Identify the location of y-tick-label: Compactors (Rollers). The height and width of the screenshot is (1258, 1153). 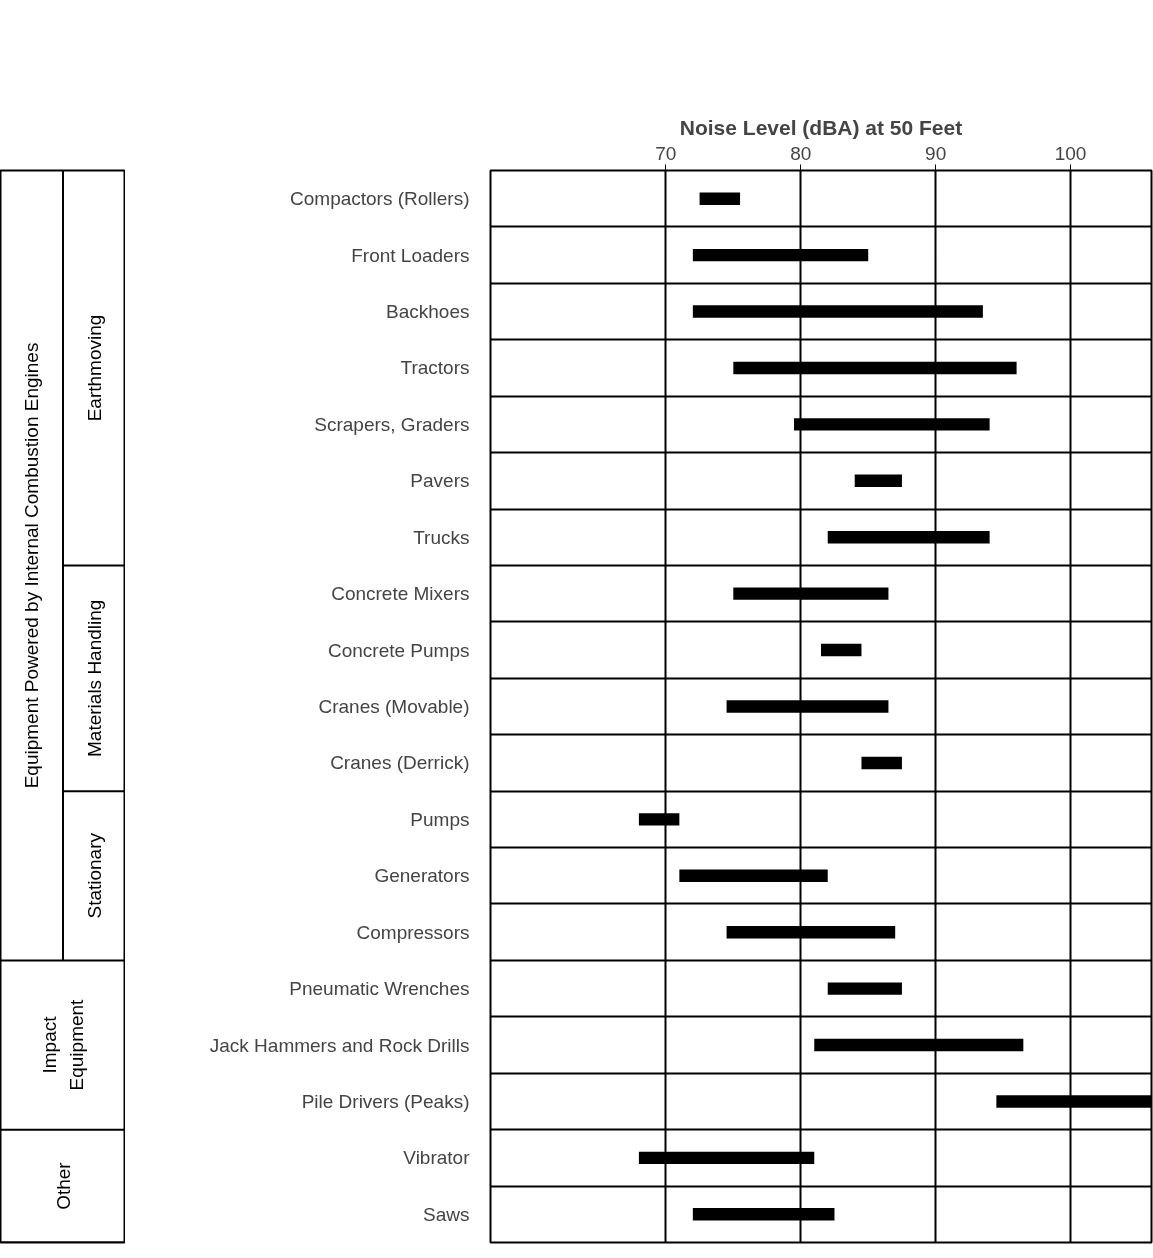
(380, 199).